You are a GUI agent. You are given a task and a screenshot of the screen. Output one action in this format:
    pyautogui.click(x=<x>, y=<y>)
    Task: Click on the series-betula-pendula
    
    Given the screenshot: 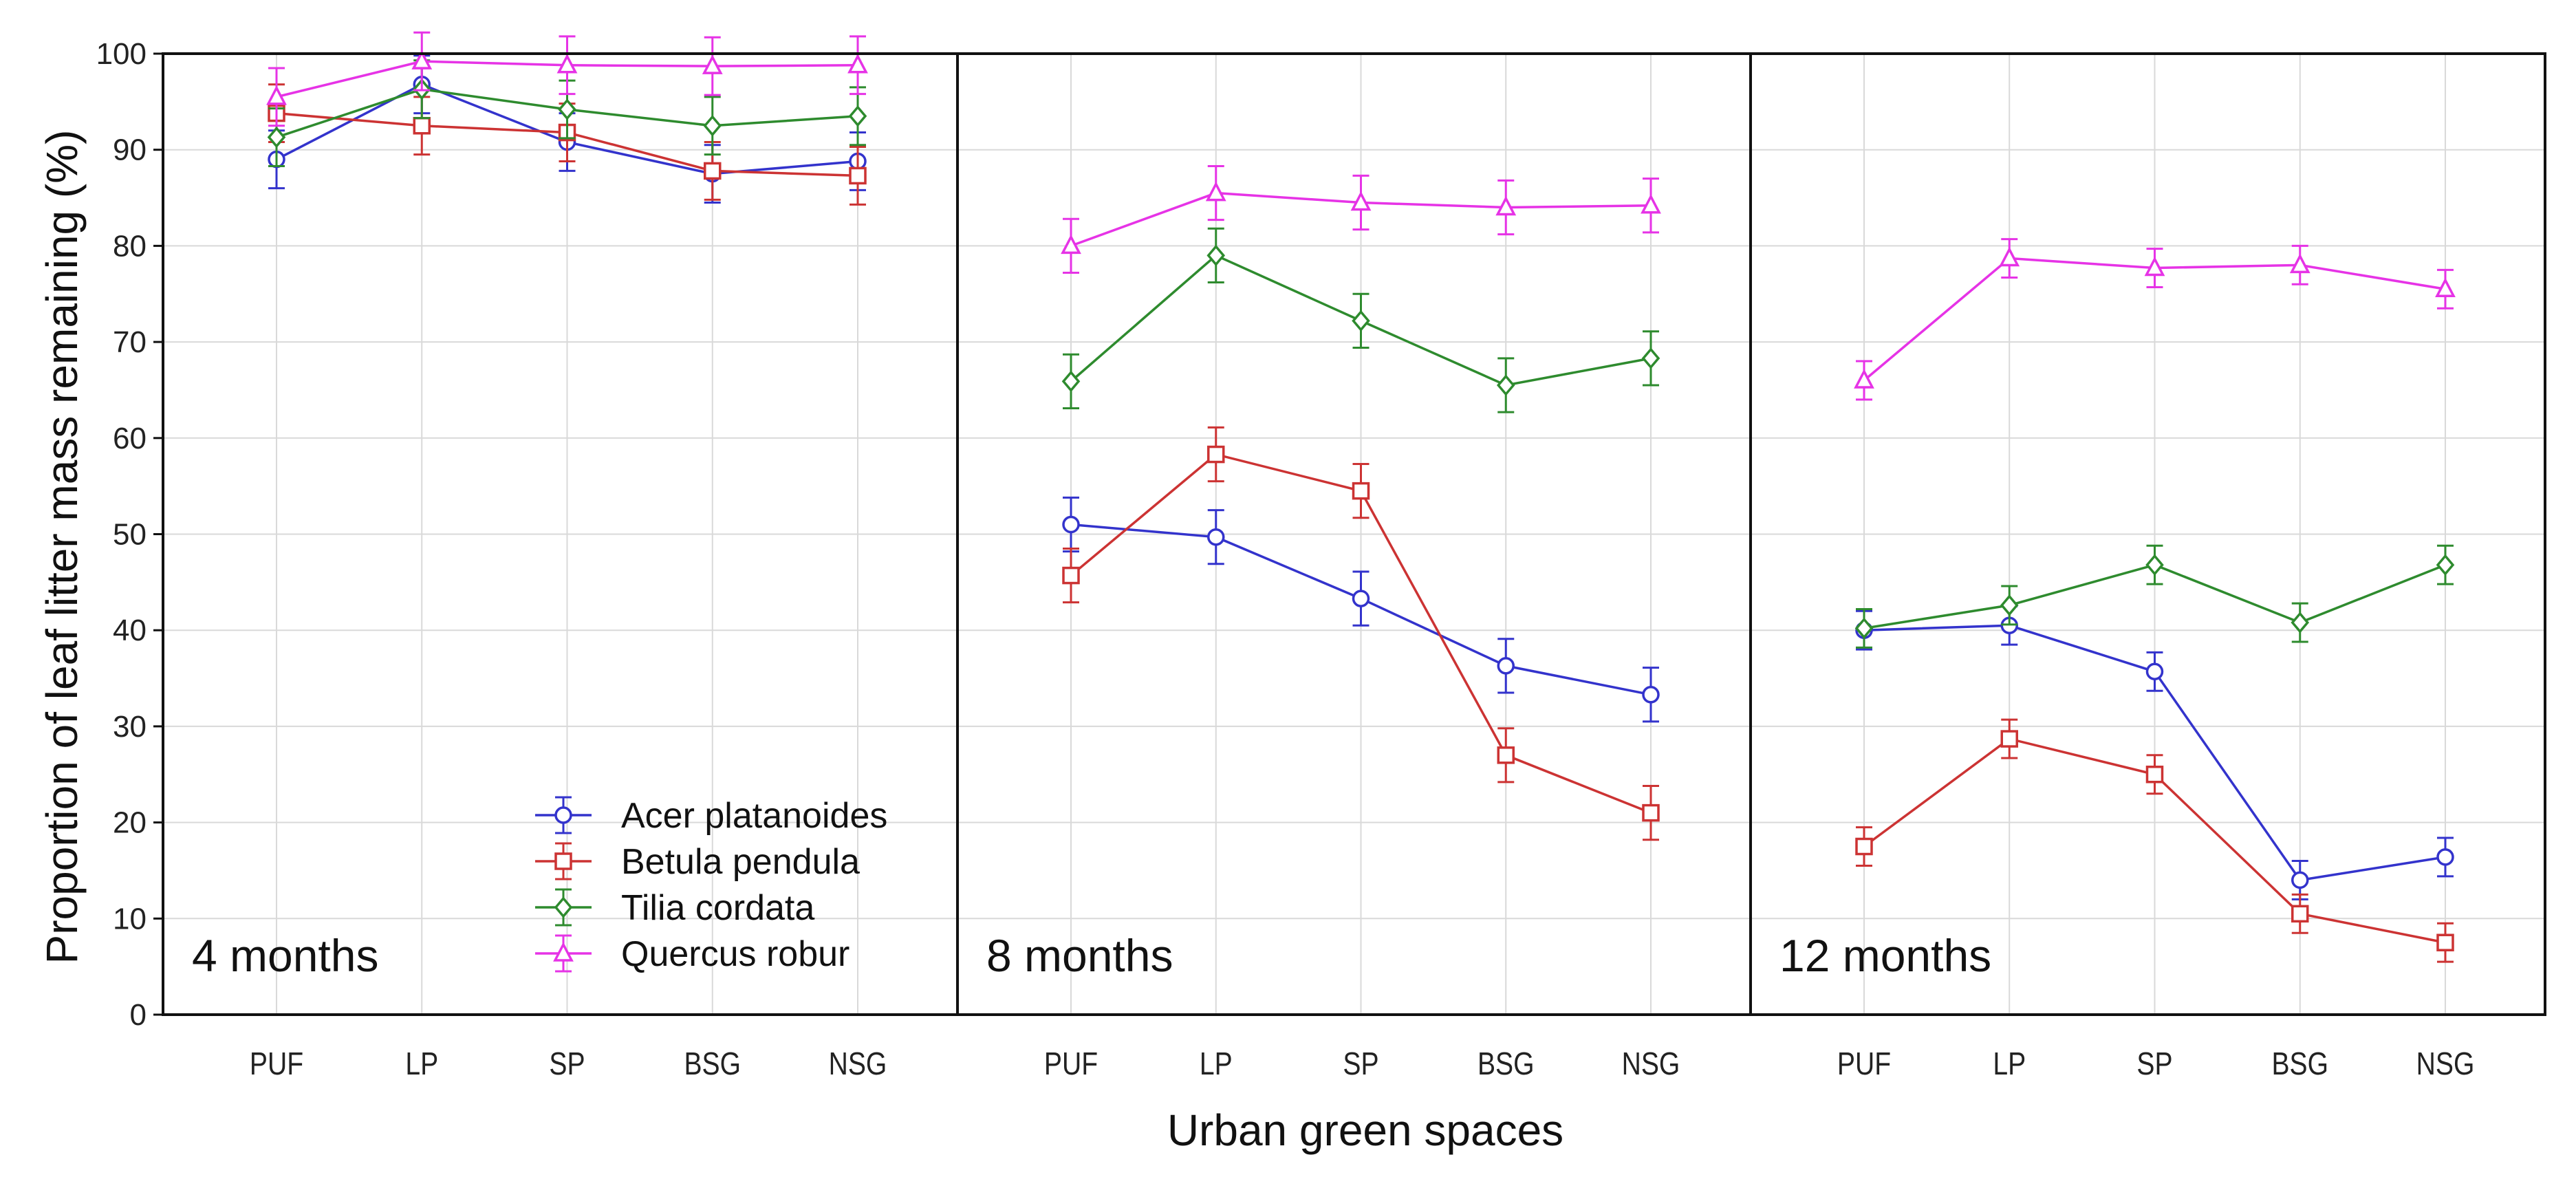 What is the action you would take?
    pyautogui.click(x=2154, y=840)
    